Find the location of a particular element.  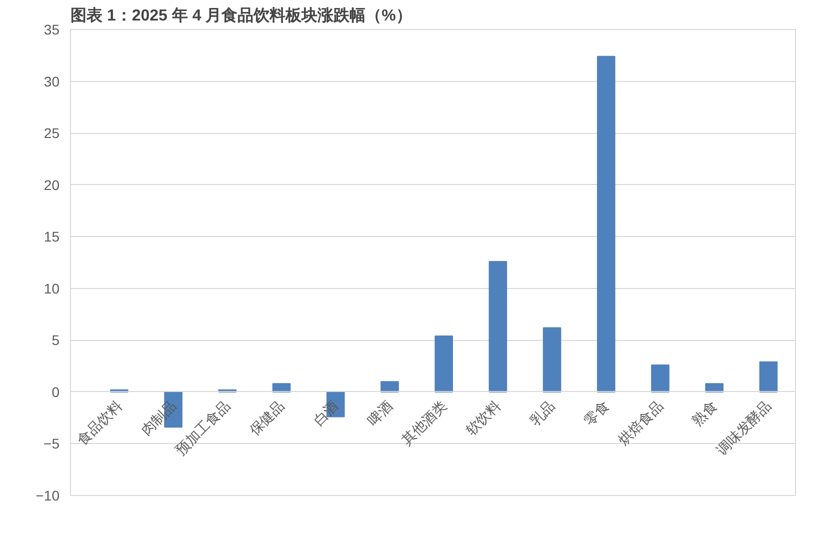

chart-title: 图表 1：2025 年 4 月食品饮料板块涨跌幅（%） is located at coordinates (241, 15).